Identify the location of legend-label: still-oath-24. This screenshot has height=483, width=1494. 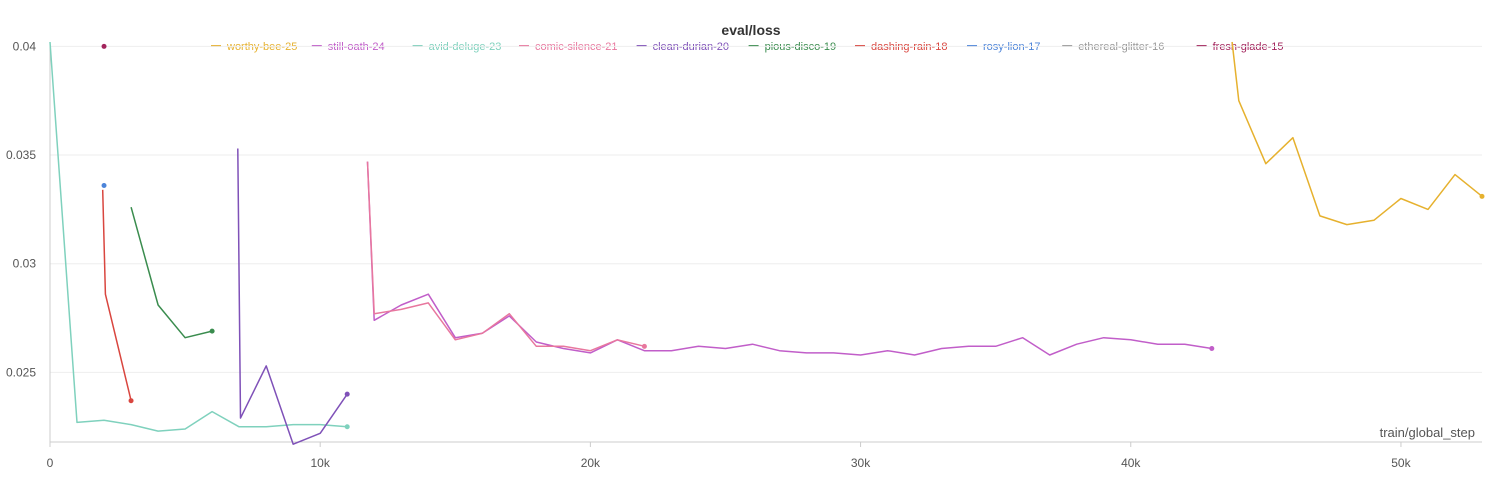
(356, 47).